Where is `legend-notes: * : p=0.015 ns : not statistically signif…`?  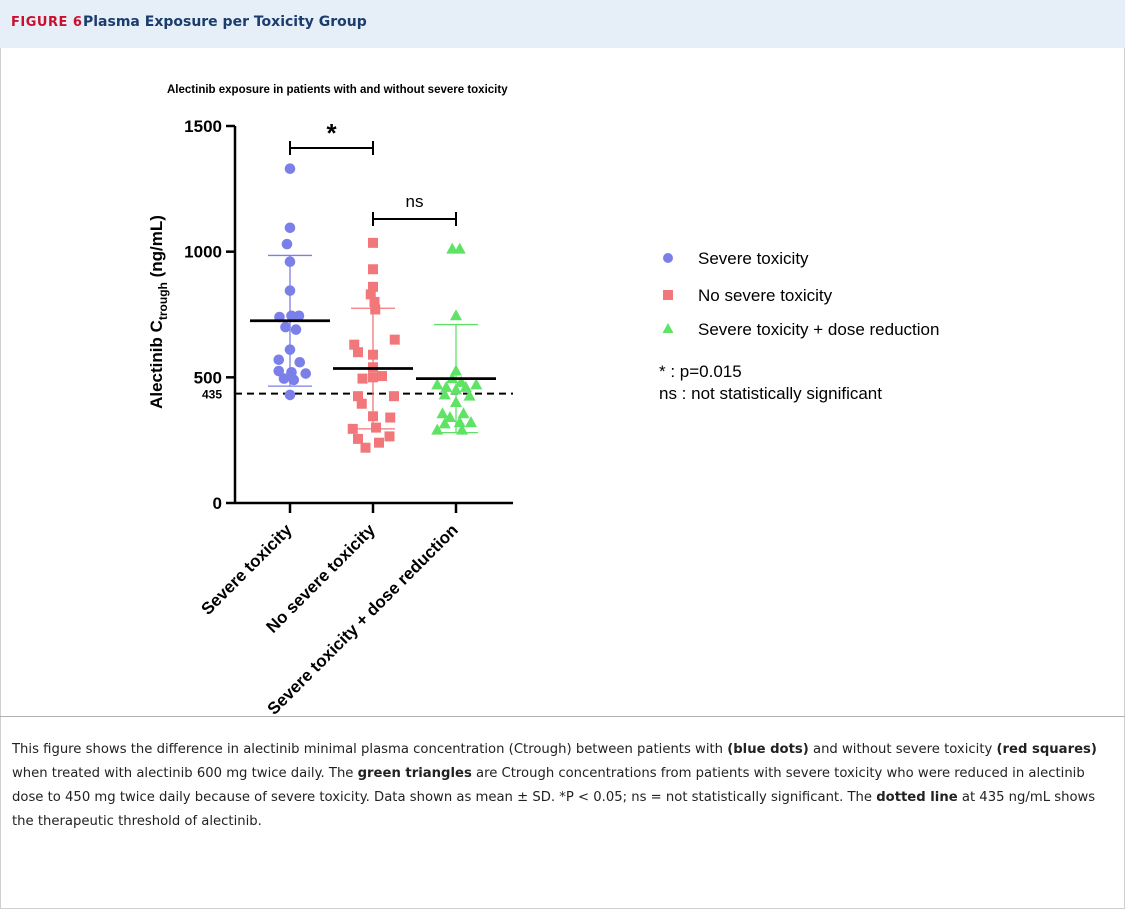 legend-notes: * : p=0.015 ns : not statistically signif… is located at coordinates (770, 382).